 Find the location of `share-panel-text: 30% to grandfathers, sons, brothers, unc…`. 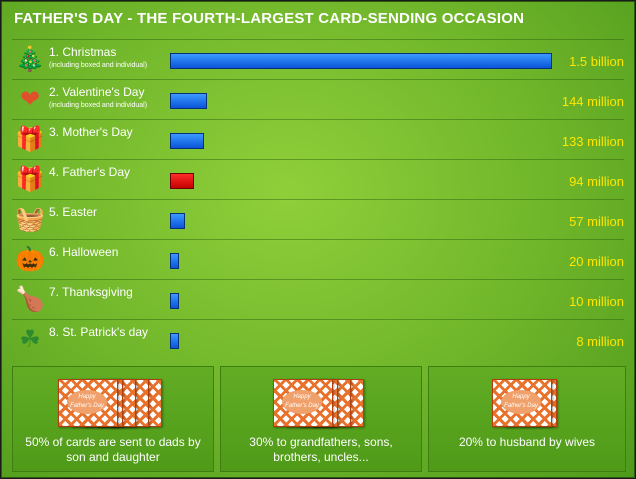

share-panel-text: 30% to grandfathers, sons, brothers, unc… is located at coordinates (321, 449).